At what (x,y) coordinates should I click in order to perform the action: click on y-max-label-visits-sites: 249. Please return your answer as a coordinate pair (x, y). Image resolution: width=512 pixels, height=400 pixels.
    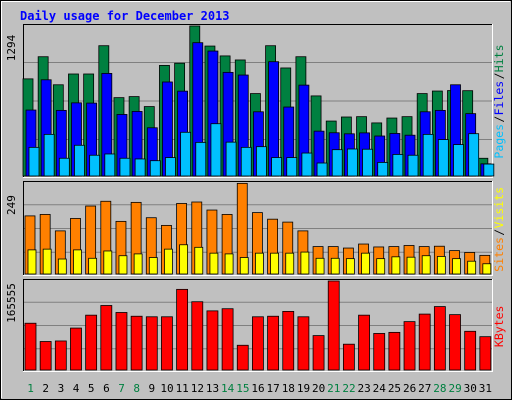
    Looking at the image, I should click on (11, 205).